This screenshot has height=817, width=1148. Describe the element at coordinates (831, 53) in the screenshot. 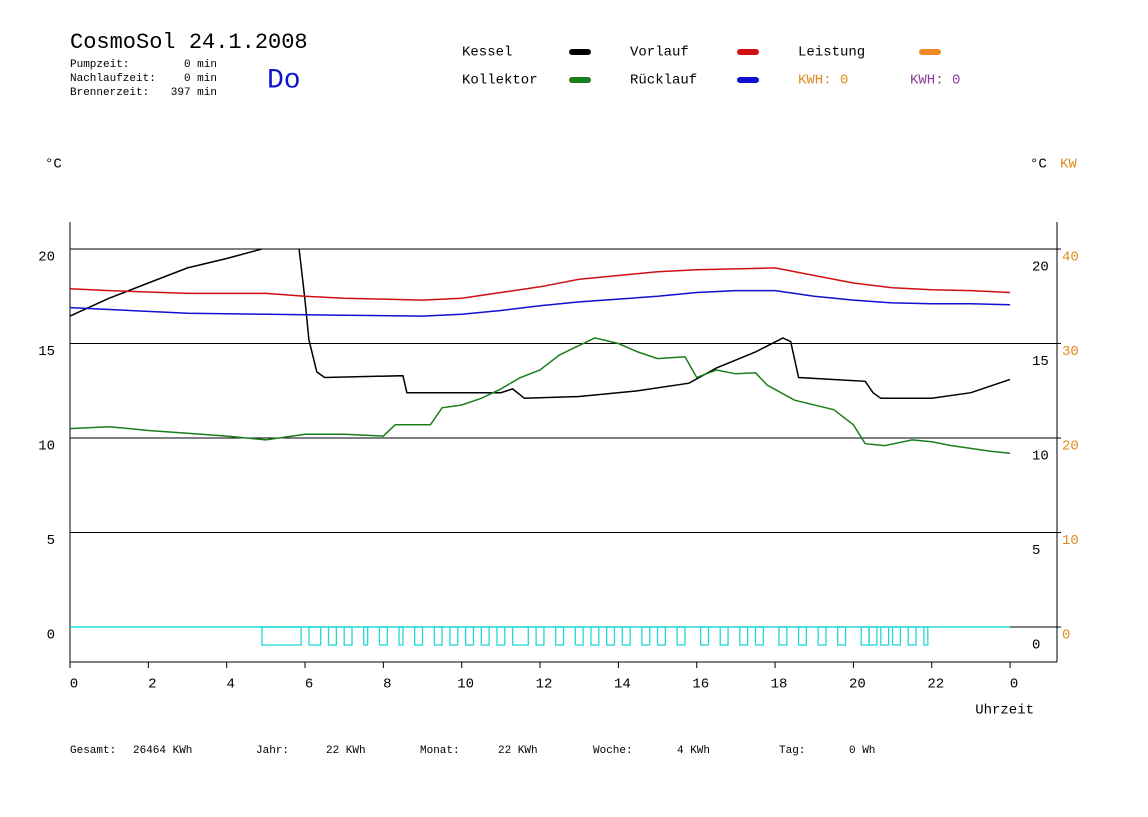

I see `legend-label: Leistung` at that location.